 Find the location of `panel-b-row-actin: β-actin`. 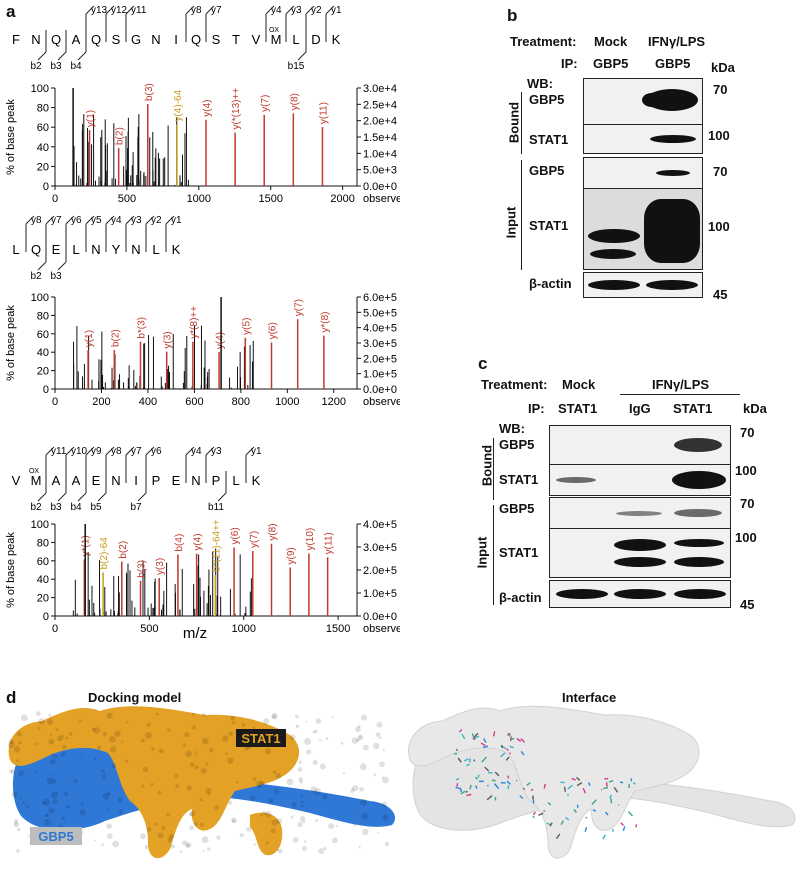

panel-b-row-actin: β-actin is located at coordinates (550, 283).